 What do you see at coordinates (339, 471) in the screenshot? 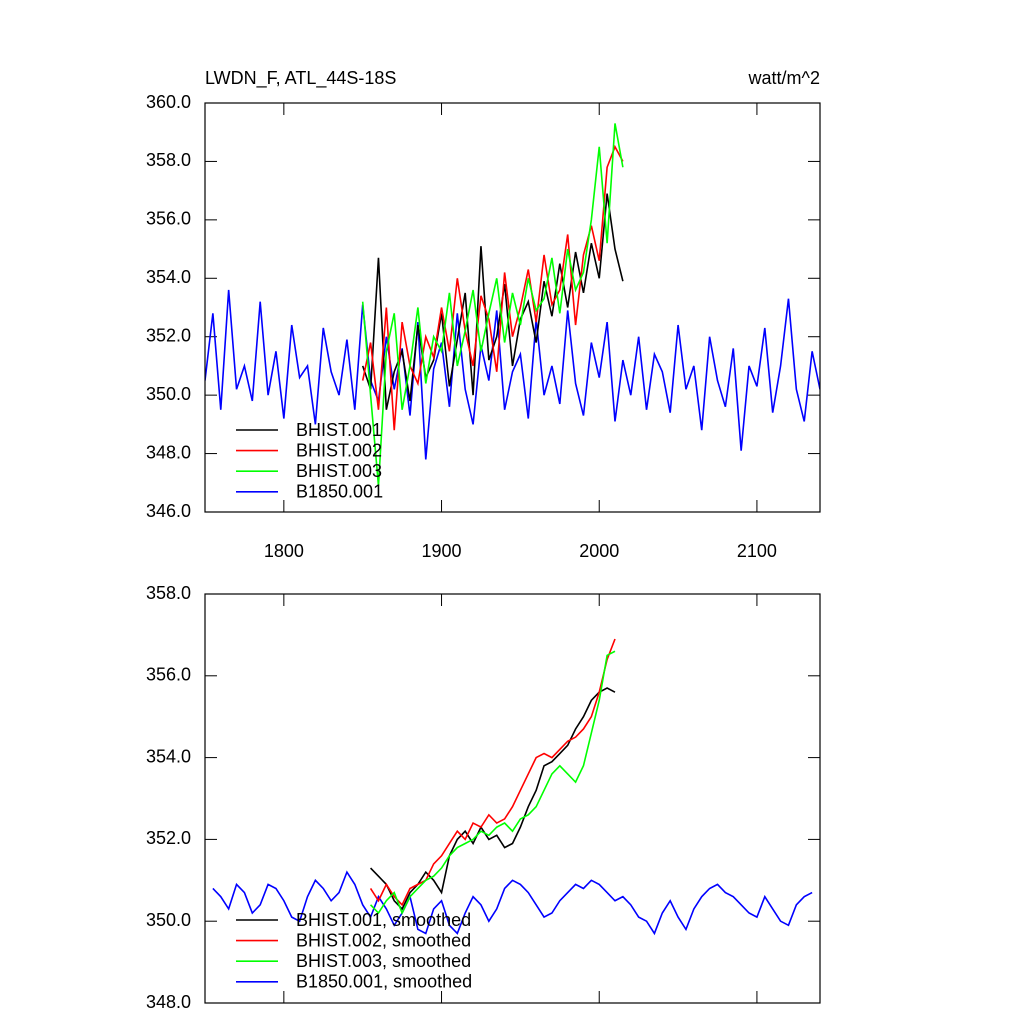
I see `legend-label: BHIST.003` at bounding box center [339, 471].